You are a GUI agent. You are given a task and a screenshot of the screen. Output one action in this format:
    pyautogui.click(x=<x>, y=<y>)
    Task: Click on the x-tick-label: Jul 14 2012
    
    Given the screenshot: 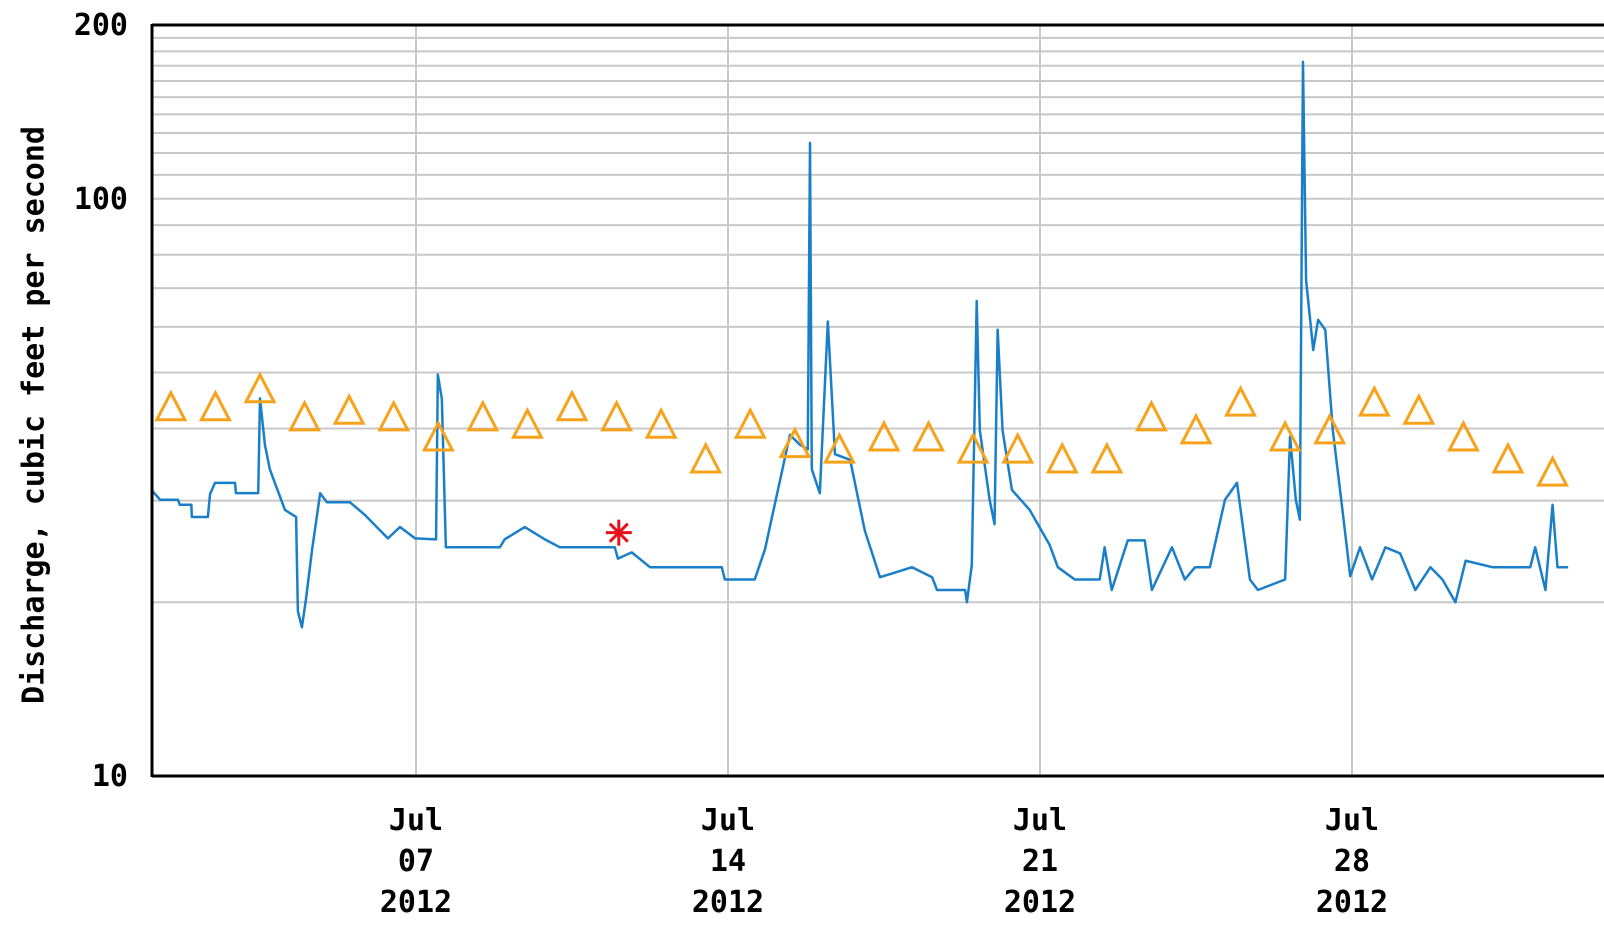 What is the action you would take?
    pyautogui.click(x=728, y=861)
    